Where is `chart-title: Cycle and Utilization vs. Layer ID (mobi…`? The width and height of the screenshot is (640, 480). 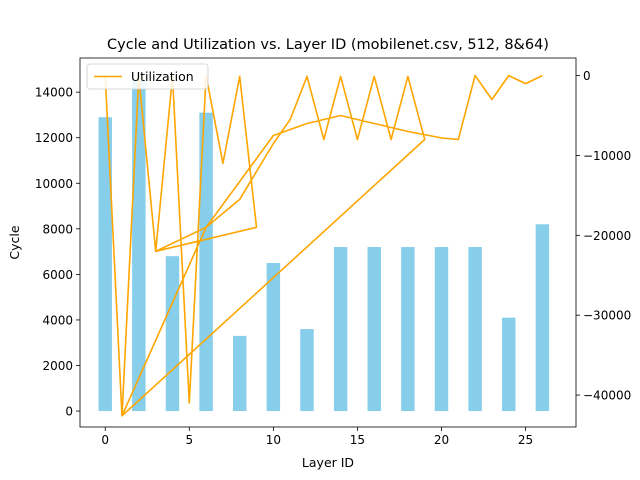 chart-title: Cycle and Utilization vs. Layer ID (mobi… is located at coordinates (328, 45).